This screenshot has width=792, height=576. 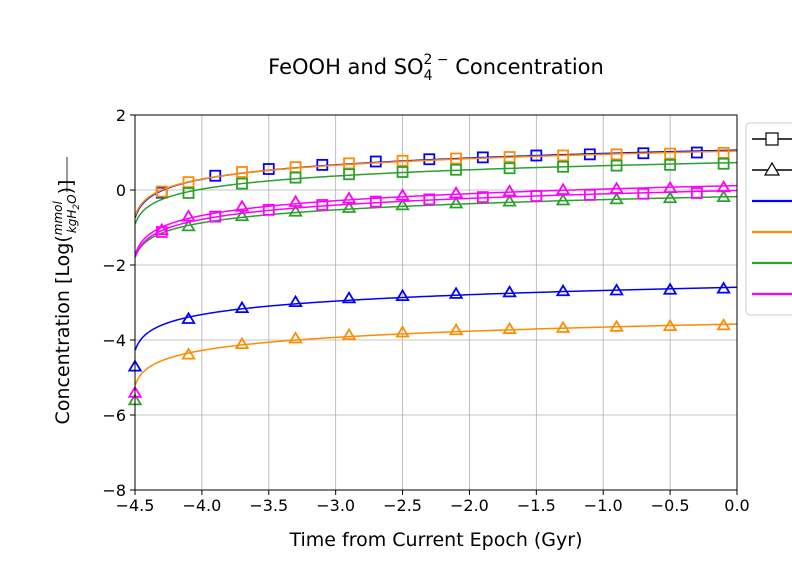 I want to click on x-axis-label: Time from Current Epoch (Gyr), so click(x=435, y=540).